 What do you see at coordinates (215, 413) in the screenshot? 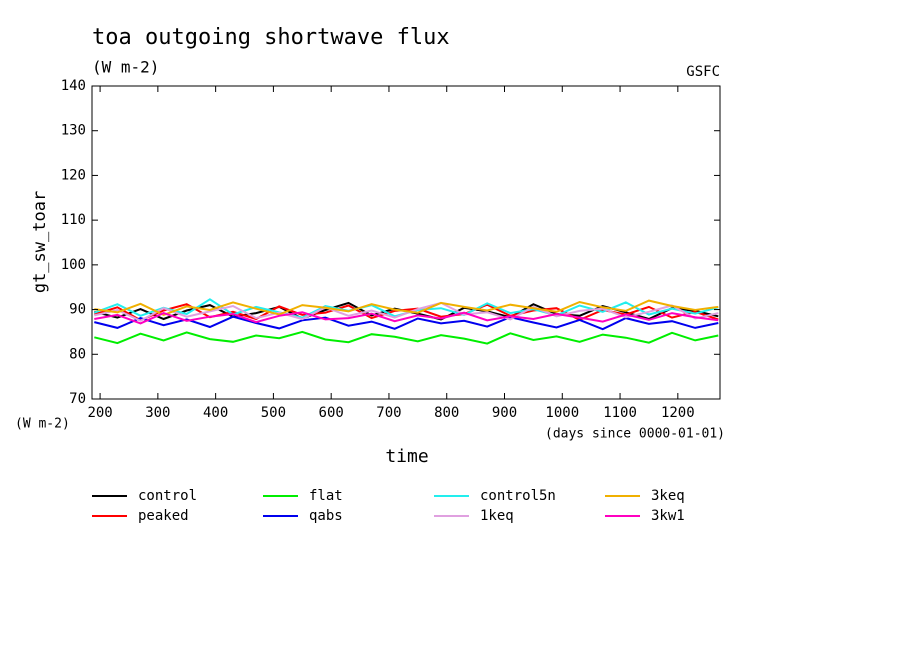
I see `x-tick-label: 400` at bounding box center [215, 413].